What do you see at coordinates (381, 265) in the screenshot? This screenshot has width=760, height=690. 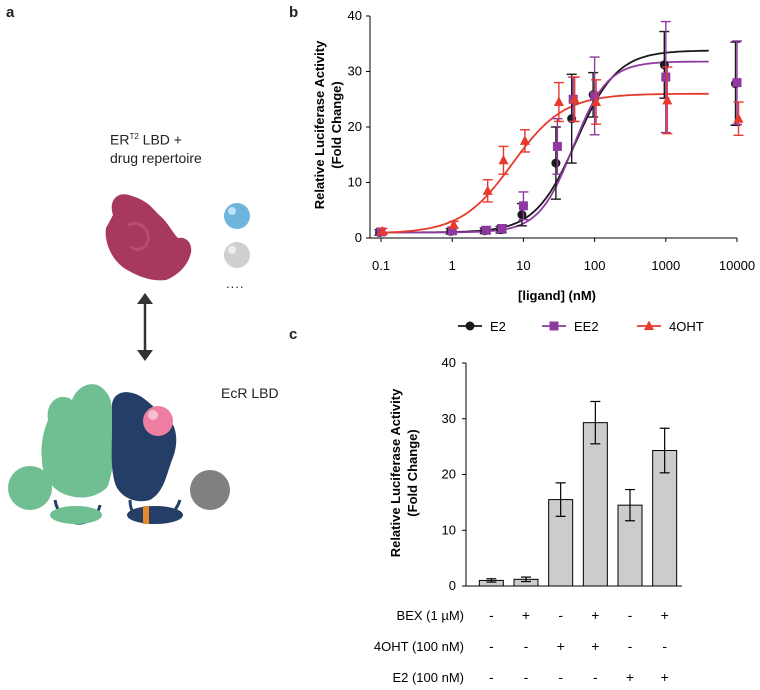 I see `chart-b-x-tick-label: 0.1` at bounding box center [381, 265].